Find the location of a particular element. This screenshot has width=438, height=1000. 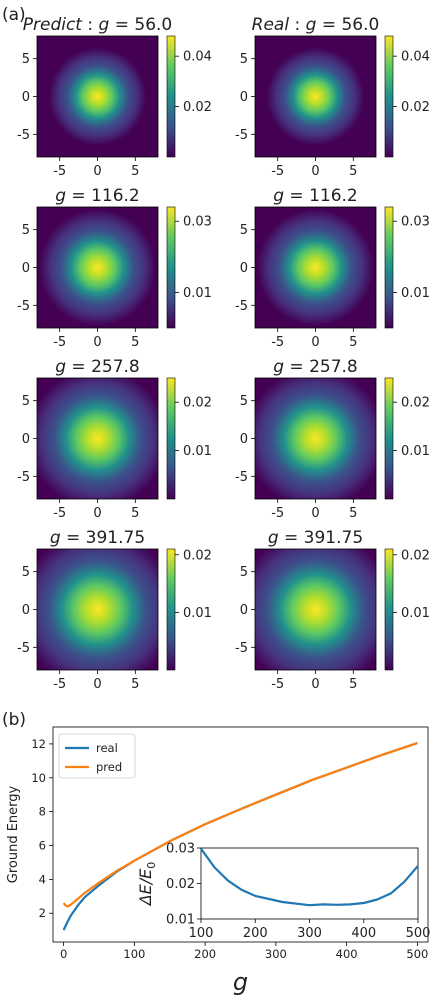

inset-x-tick-label: 400 is located at coordinates (363, 933).